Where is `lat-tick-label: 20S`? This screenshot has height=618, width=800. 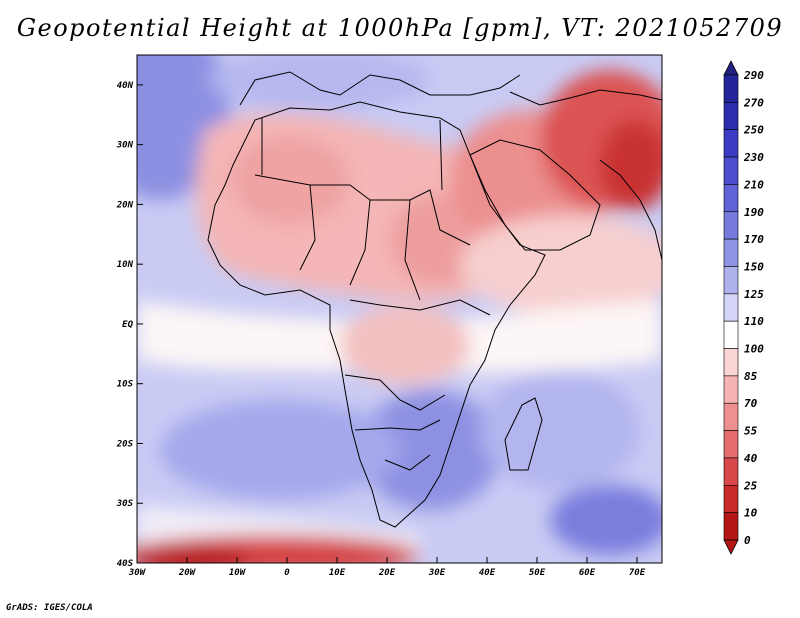 lat-tick-label: 20S is located at coordinates (125, 444).